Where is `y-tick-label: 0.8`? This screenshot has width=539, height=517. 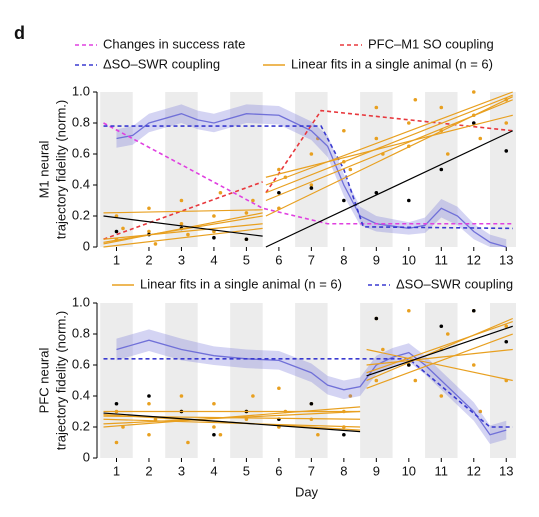 y-tick-label: 0.8 is located at coordinates (81, 121).